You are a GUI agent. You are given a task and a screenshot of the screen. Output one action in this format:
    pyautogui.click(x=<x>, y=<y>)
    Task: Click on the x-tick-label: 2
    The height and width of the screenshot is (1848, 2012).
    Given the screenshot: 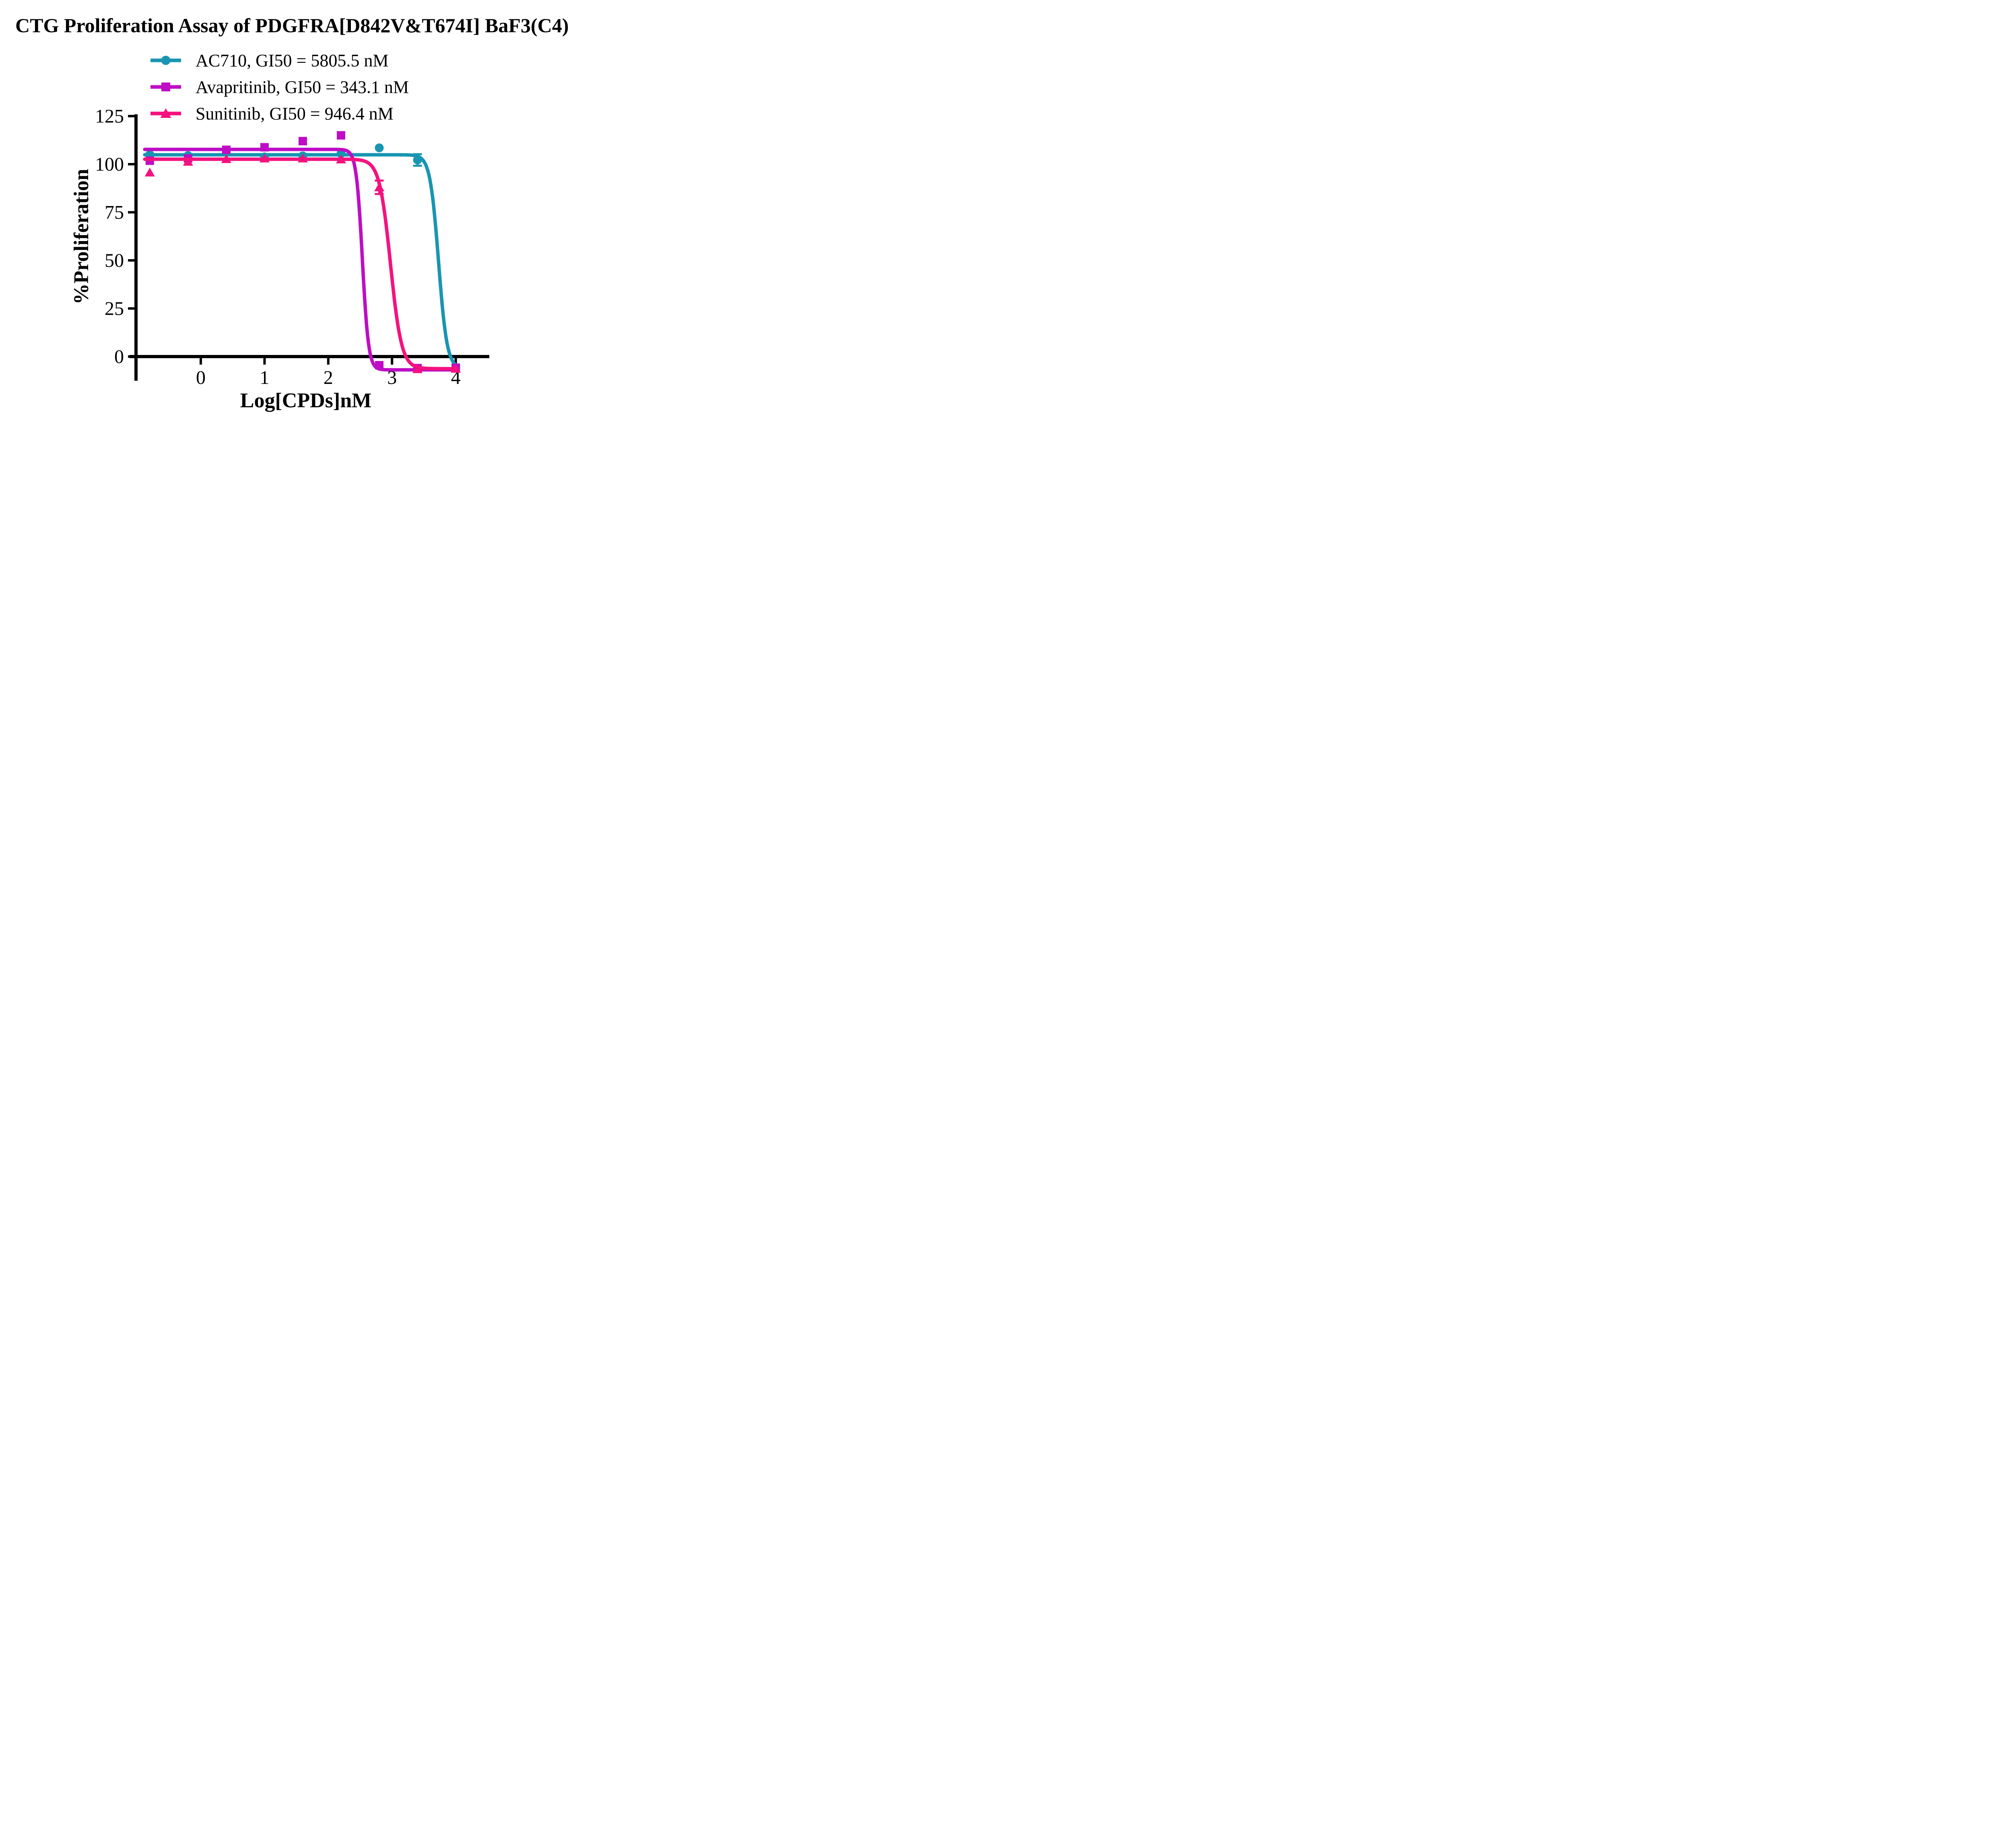 What is the action you would take?
    pyautogui.click(x=328, y=377)
    